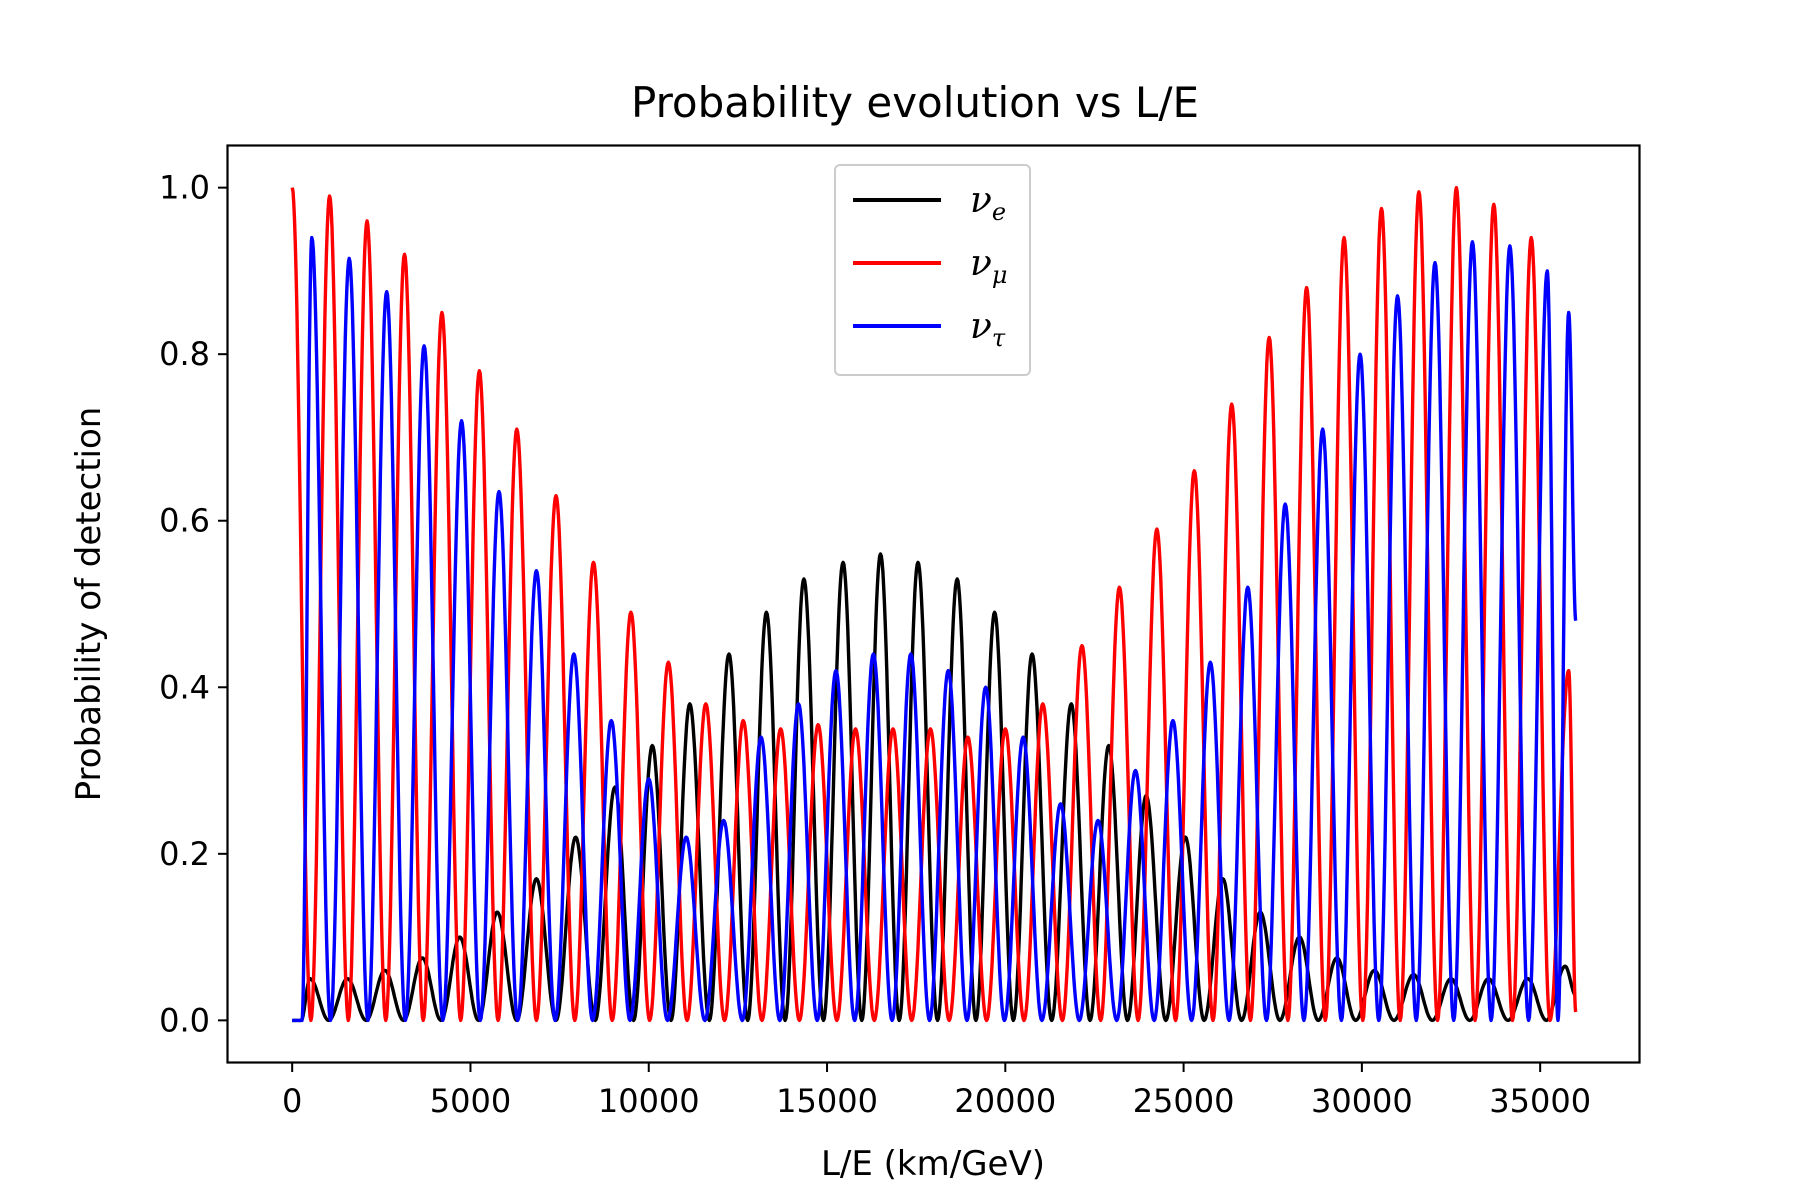  I want to click on x-tick-label: 0, so click(292, 1101).